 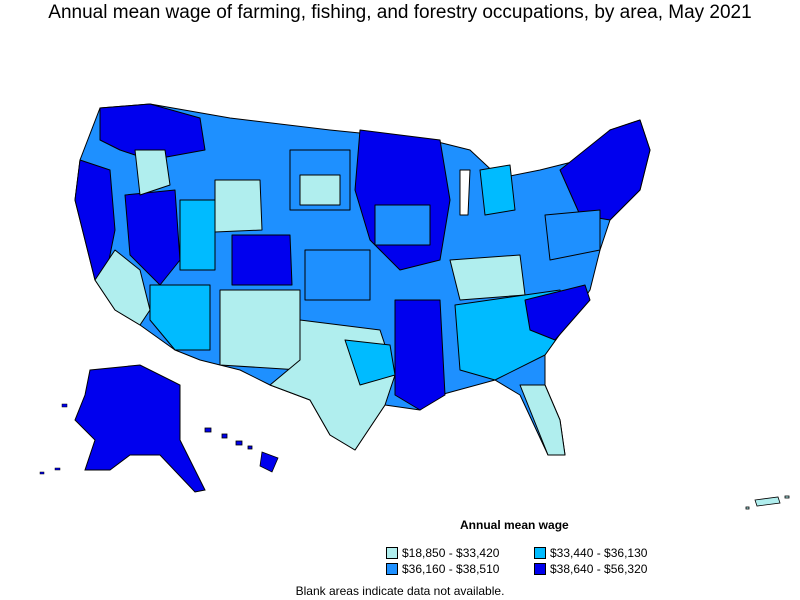 I want to click on region-florida, so click(x=542, y=420).